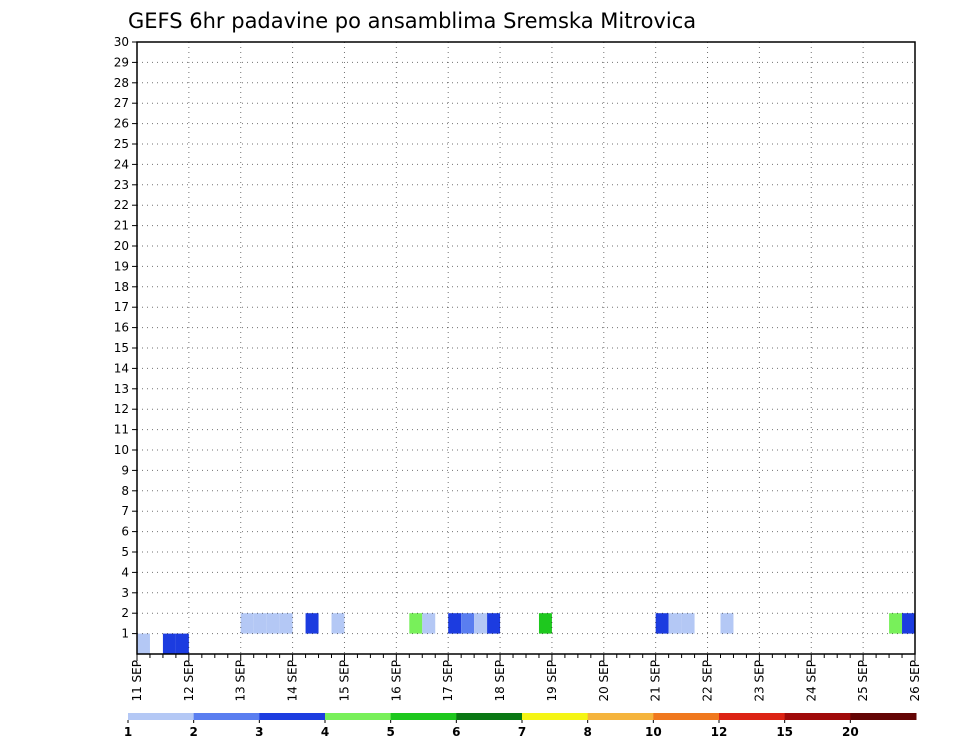 The width and height of the screenshot is (960, 742). Describe the element at coordinates (121, 409) in the screenshot. I see `y-tick-label: 12` at that location.